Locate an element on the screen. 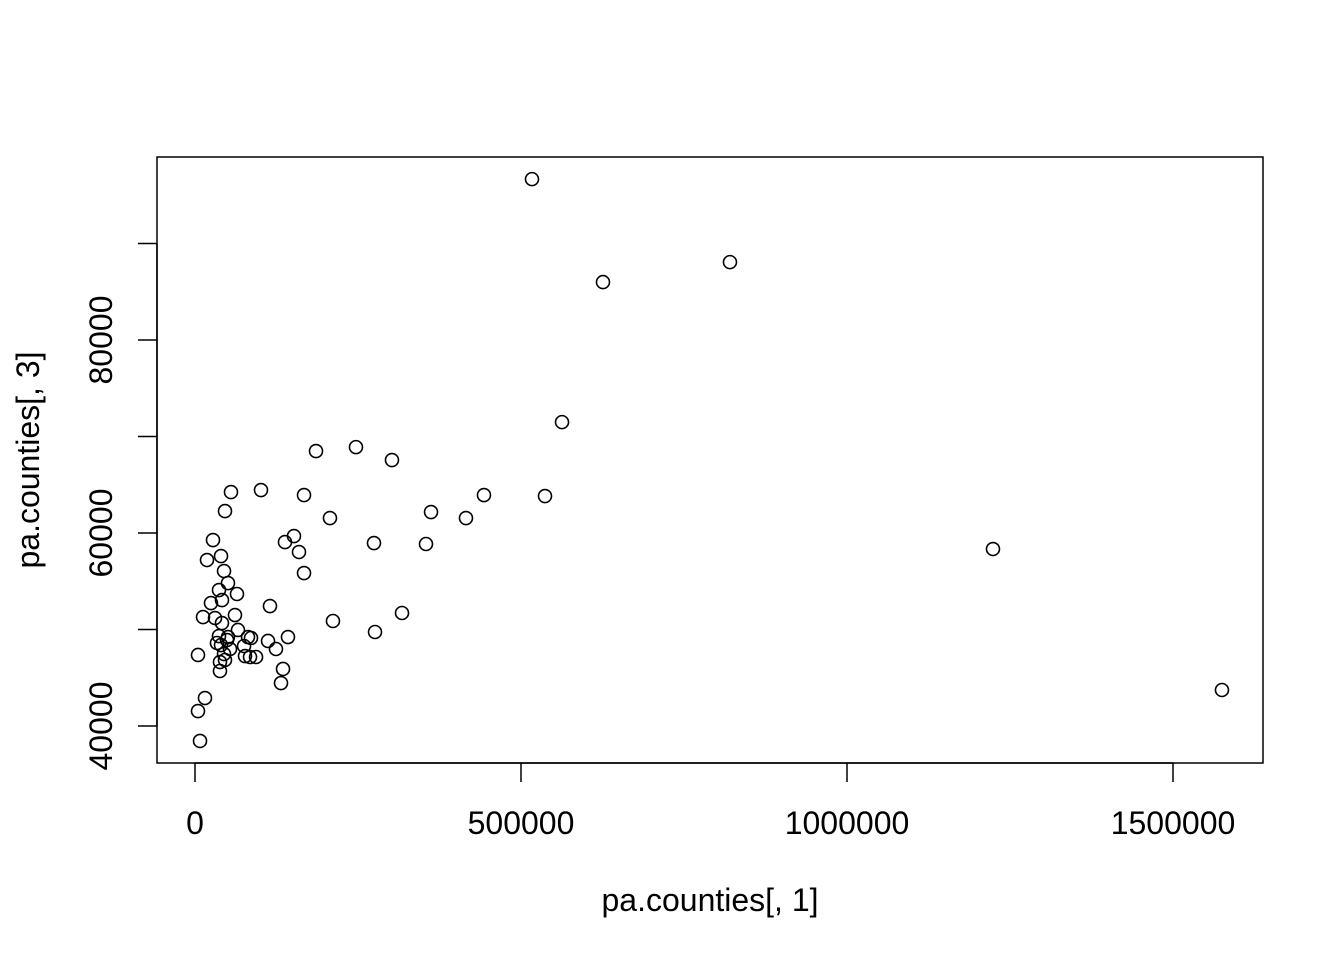  x-tick-label: 1000000 is located at coordinates (847, 823).